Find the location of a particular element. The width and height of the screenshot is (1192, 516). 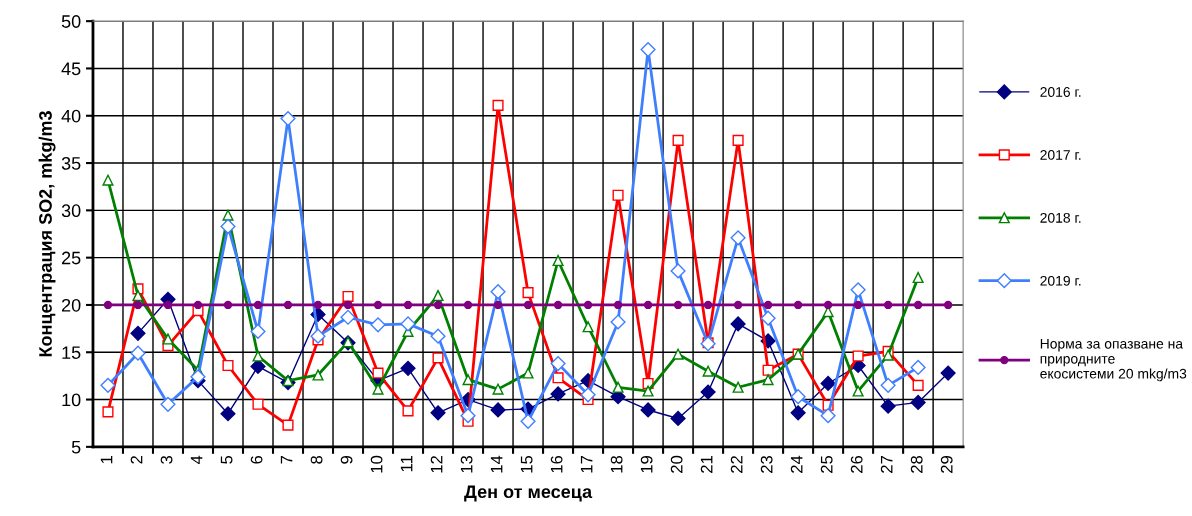

x-tick-label: 3 is located at coordinates (166, 459).